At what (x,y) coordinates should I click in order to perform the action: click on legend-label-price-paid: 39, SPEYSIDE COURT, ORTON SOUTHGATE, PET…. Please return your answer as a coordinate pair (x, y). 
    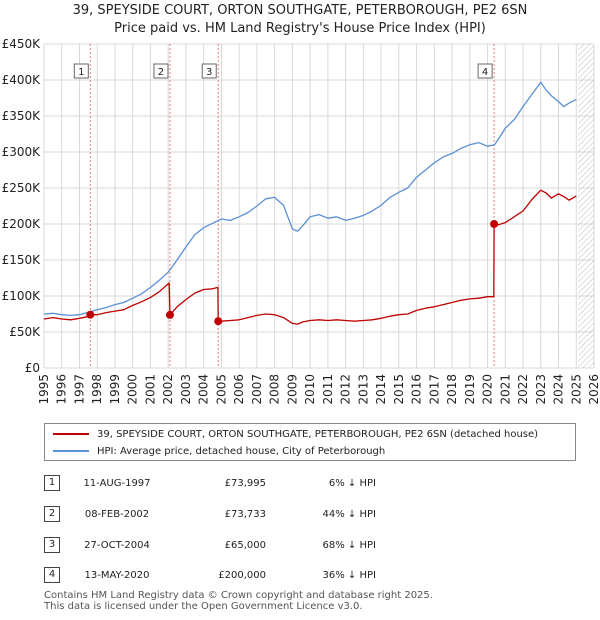
    Looking at the image, I should click on (318, 434).